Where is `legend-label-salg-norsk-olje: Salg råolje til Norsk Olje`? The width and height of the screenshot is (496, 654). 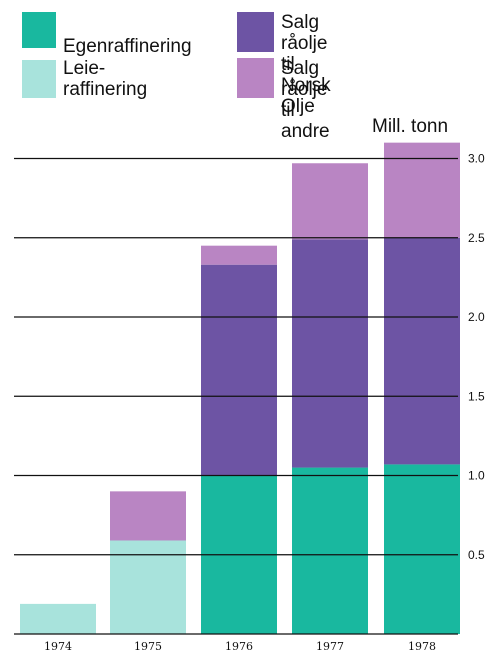
legend-label-salg-norsk-olje: Salg råolje til Norsk Olje is located at coordinates (306, 64).